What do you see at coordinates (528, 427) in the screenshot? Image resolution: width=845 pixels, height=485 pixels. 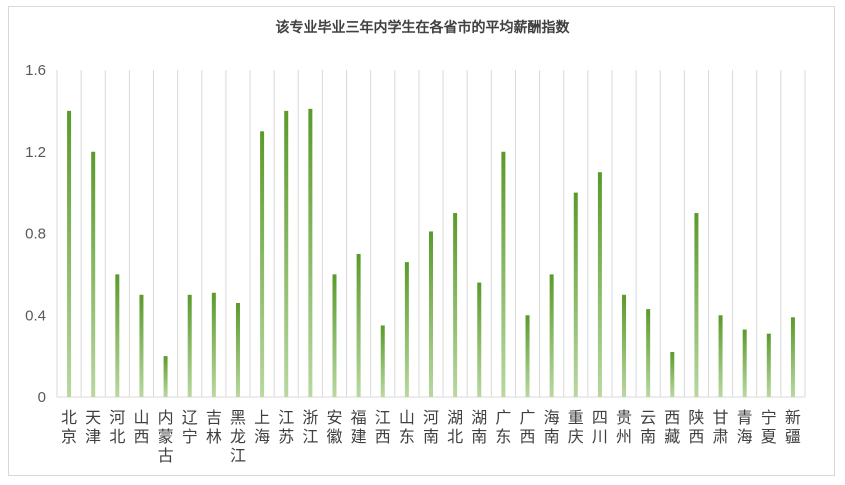 I see `x-tick-label: 广西` at bounding box center [528, 427].